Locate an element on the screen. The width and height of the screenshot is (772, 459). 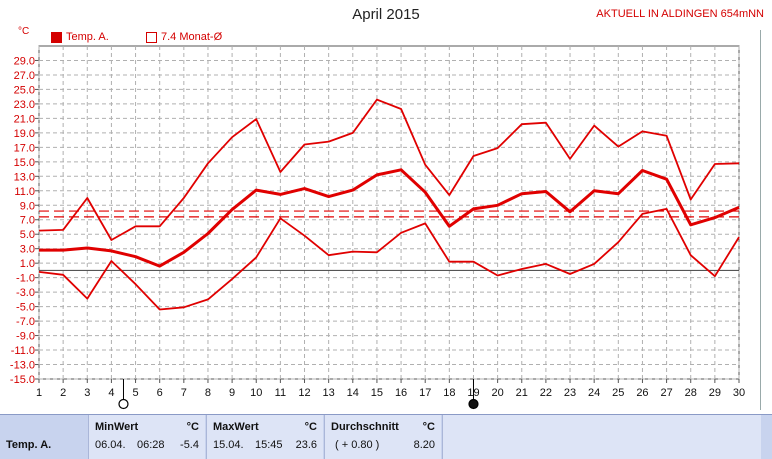
stats-max-date: 15.04. is located at coordinates (228, 445).